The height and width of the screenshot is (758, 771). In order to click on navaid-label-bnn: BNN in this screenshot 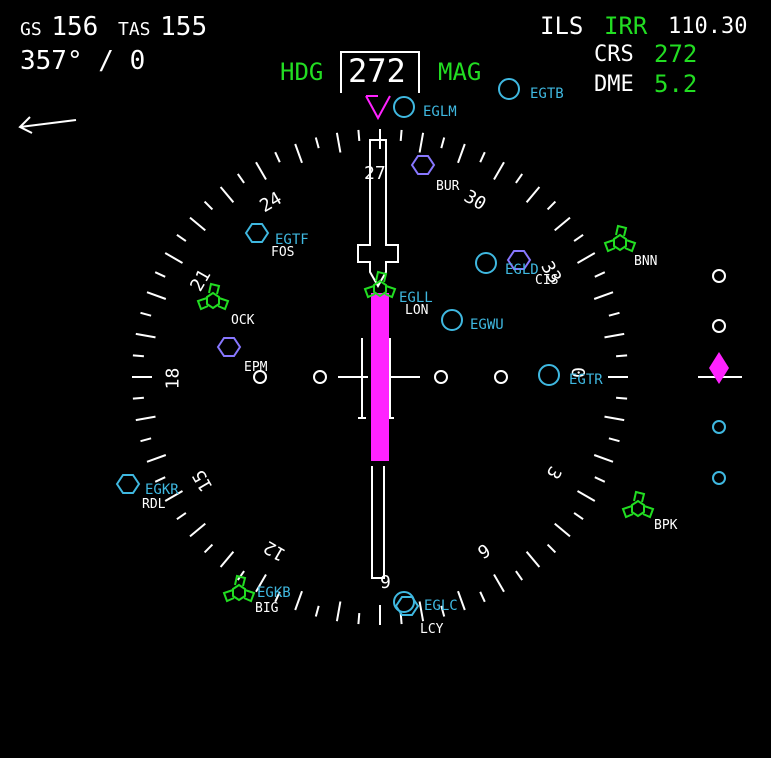, I will do `click(646, 261)`.